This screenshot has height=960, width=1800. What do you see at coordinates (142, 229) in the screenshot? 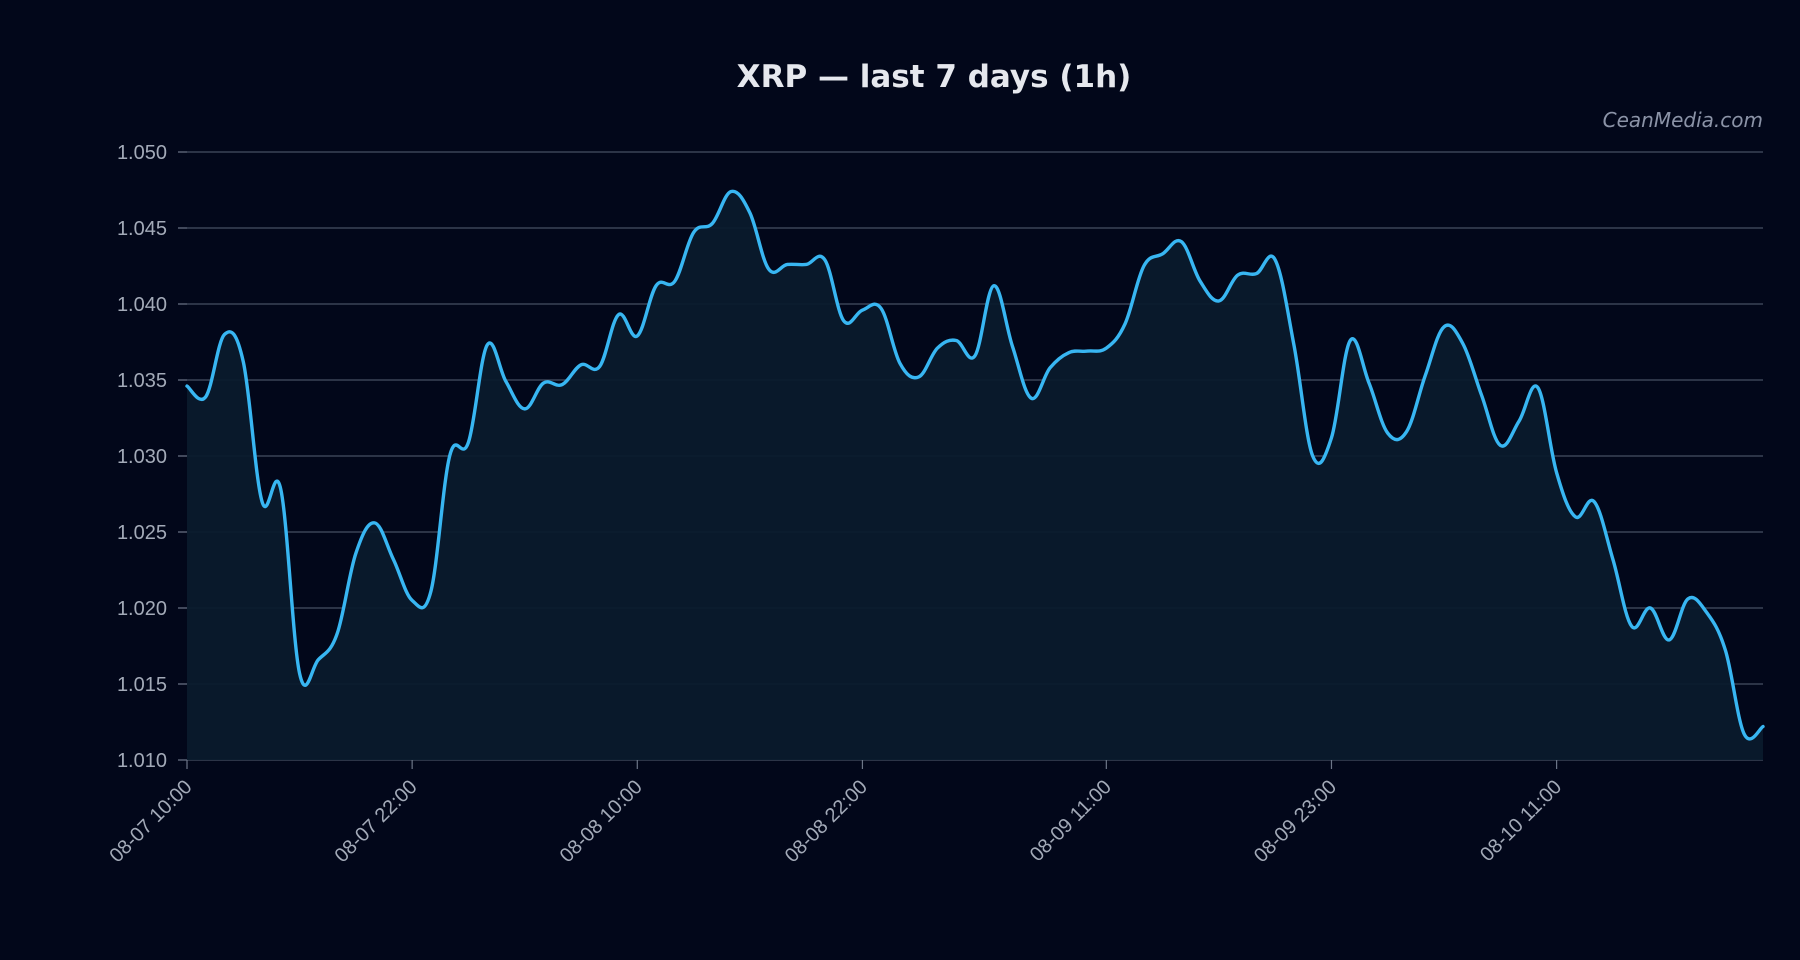
I see `y-tick-label: 1.045` at bounding box center [142, 229].